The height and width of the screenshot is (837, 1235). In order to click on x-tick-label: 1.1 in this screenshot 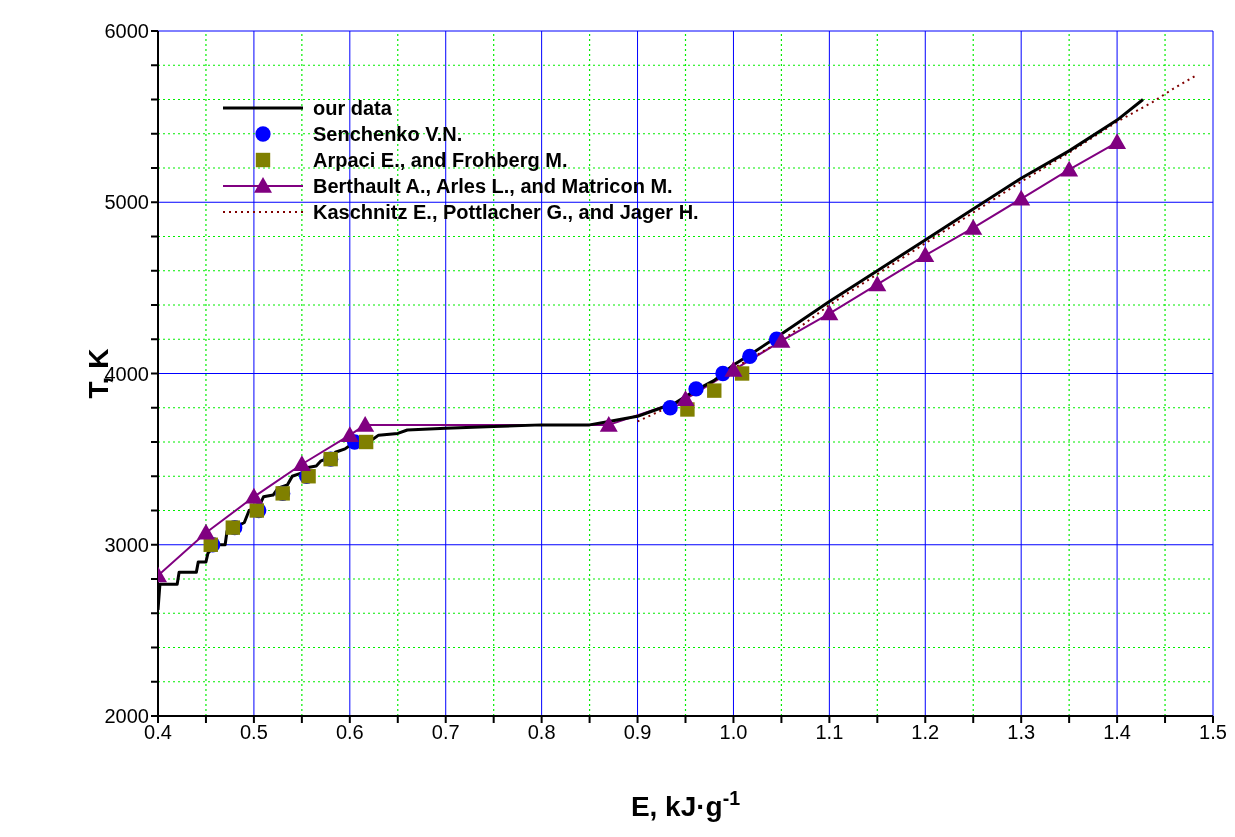, I will do `click(829, 732)`.